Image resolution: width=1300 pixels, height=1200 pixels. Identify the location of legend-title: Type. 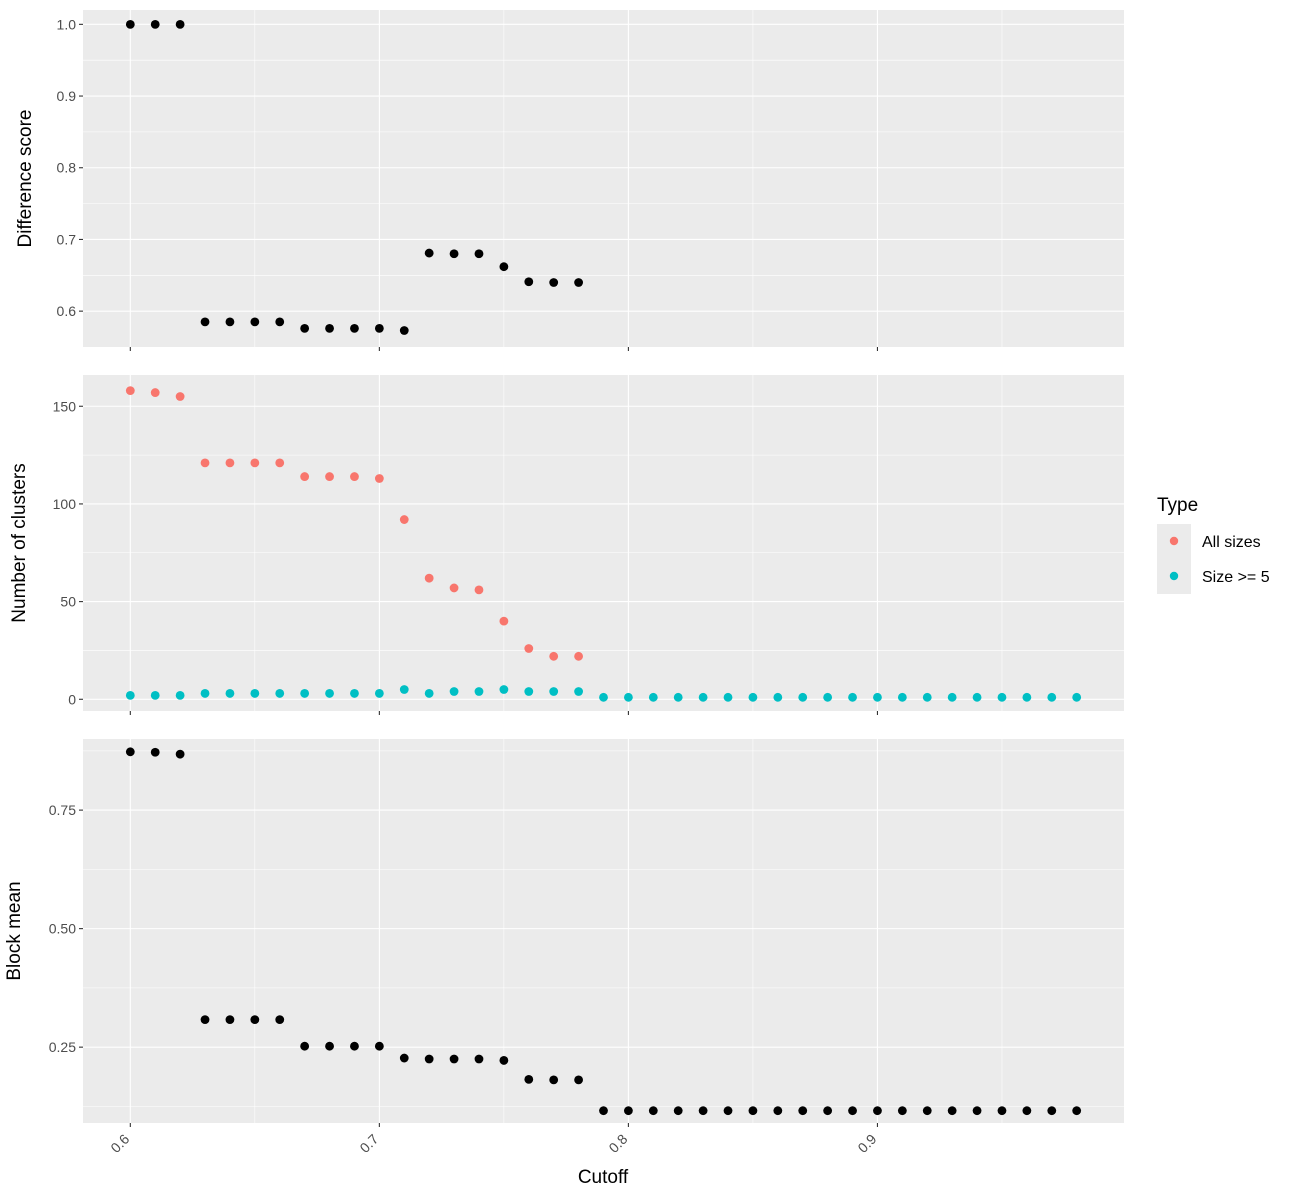
(1177, 505).